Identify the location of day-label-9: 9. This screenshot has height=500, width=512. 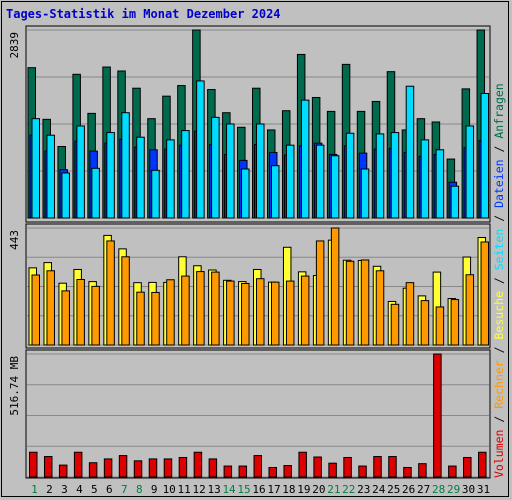
(154, 489).